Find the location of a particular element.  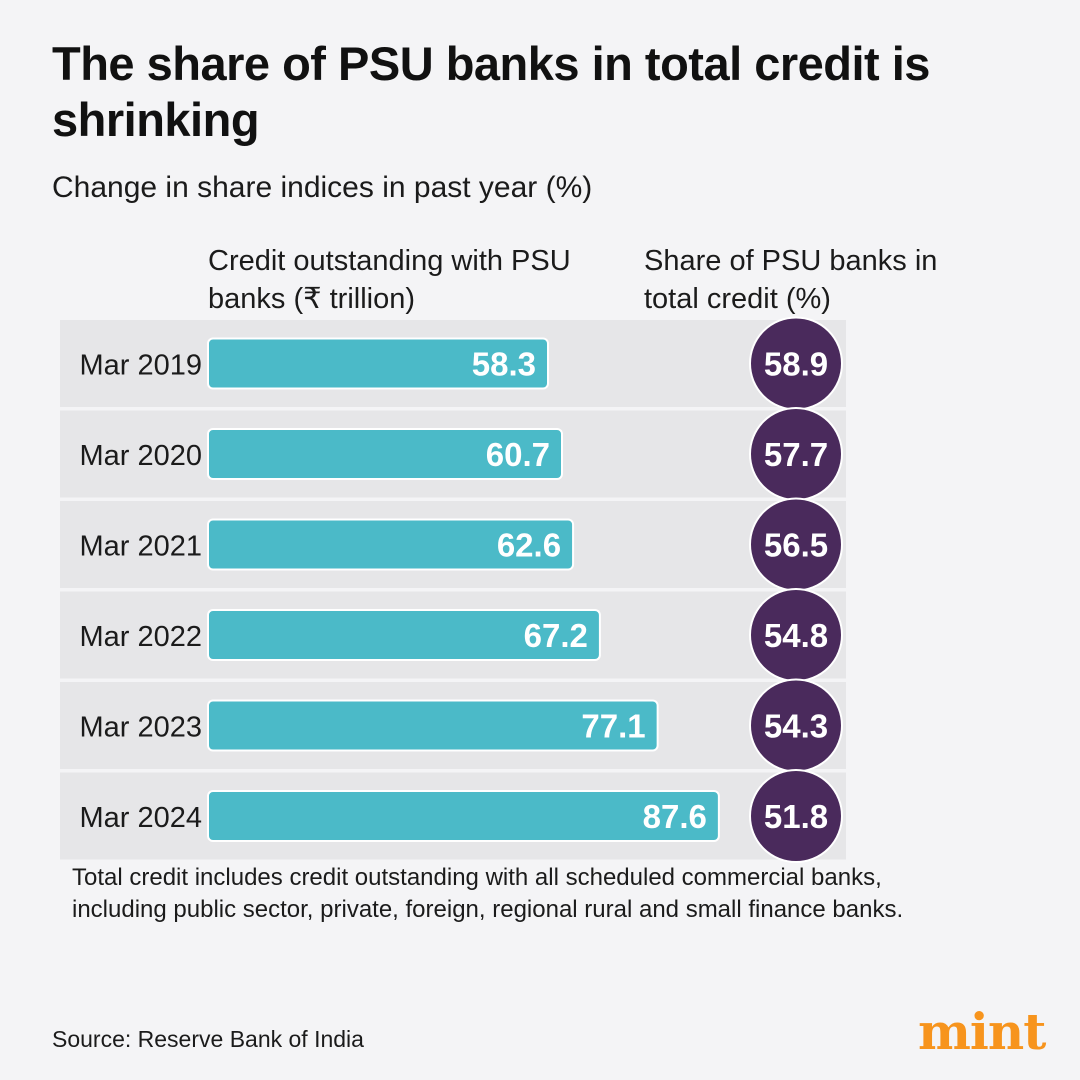

mint-logo: mint is located at coordinates (982, 1031).